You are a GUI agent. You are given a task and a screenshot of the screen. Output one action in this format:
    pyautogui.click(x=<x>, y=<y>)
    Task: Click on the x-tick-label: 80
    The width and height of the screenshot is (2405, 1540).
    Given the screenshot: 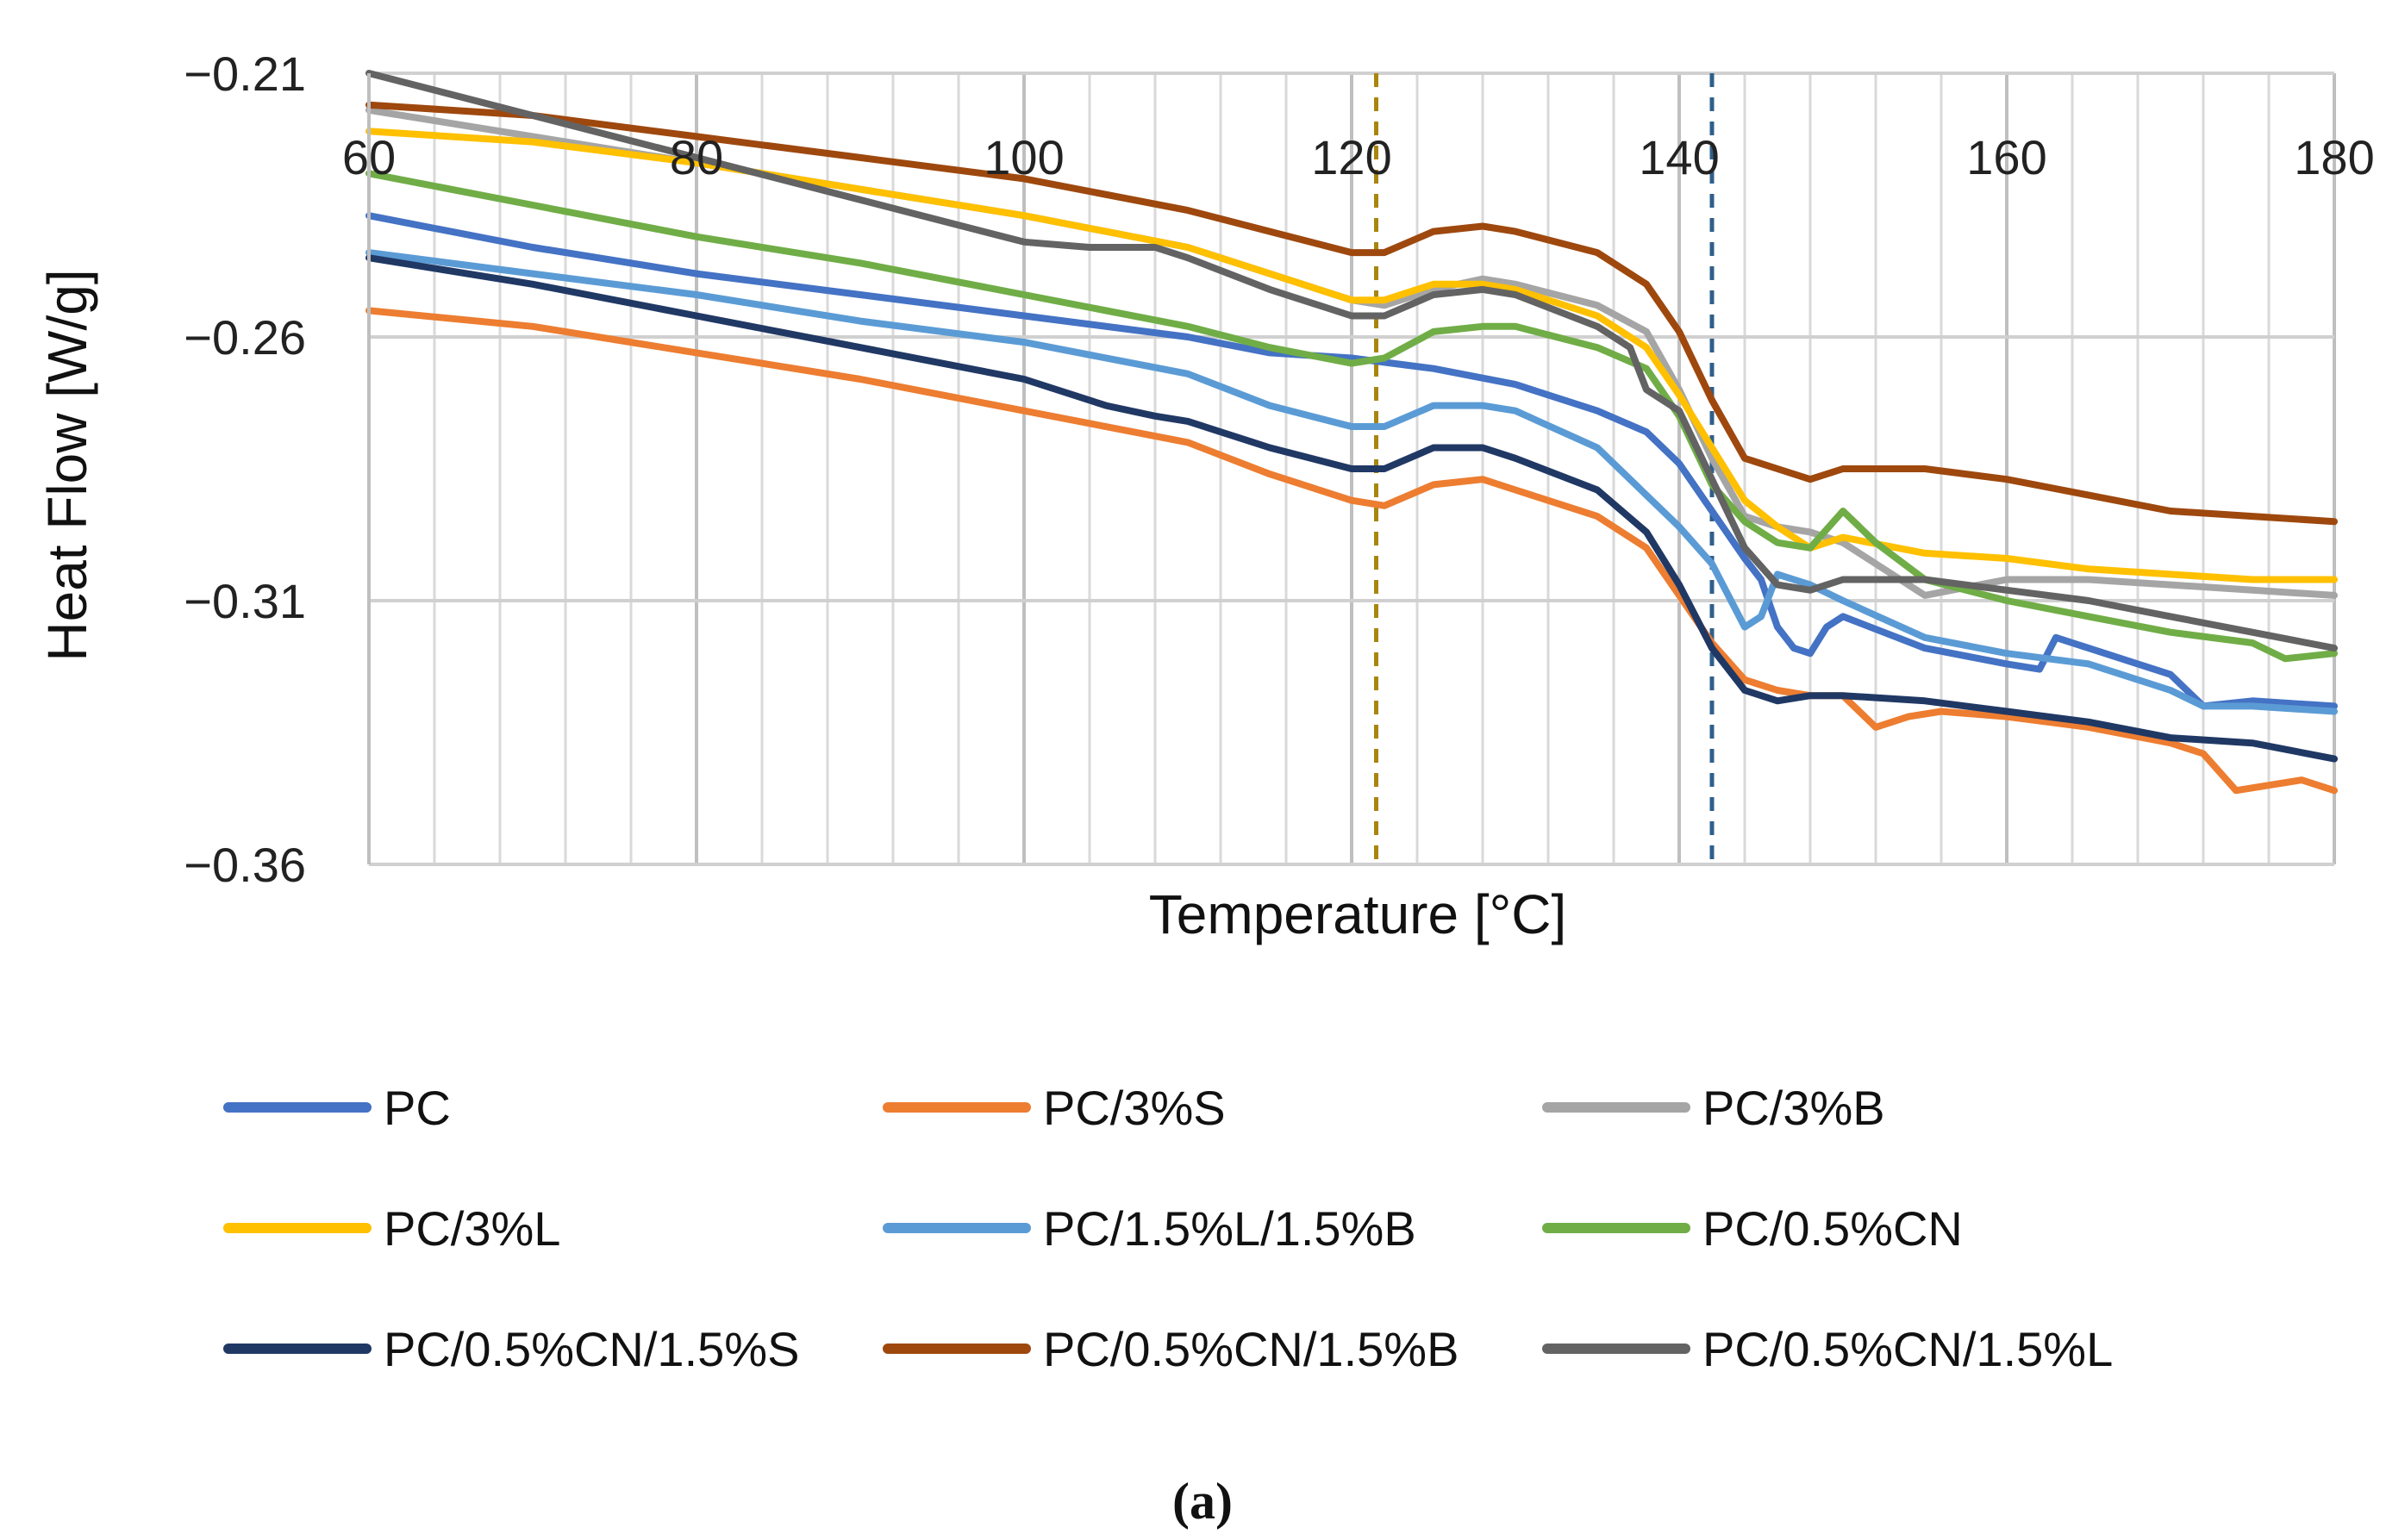 What is the action you would take?
    pyautogui.click(x=696, y=157)
    